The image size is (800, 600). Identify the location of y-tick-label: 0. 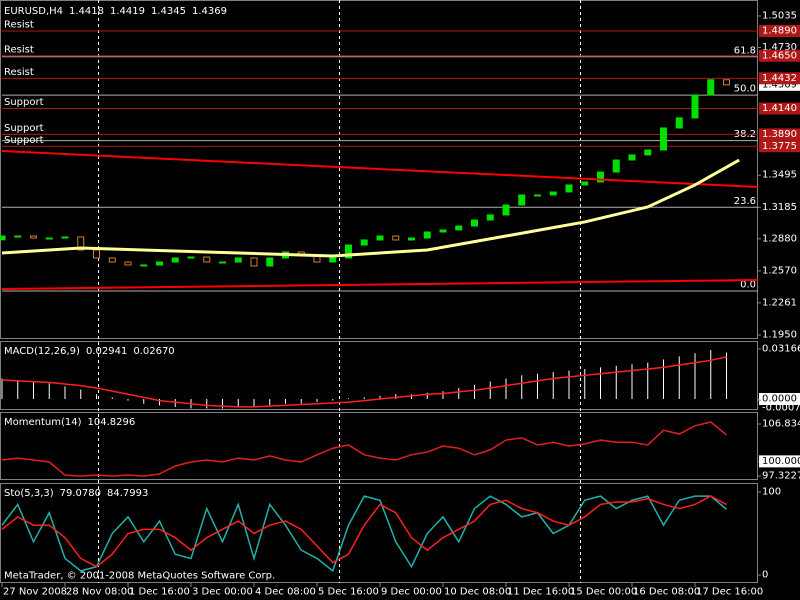
(765, 575).